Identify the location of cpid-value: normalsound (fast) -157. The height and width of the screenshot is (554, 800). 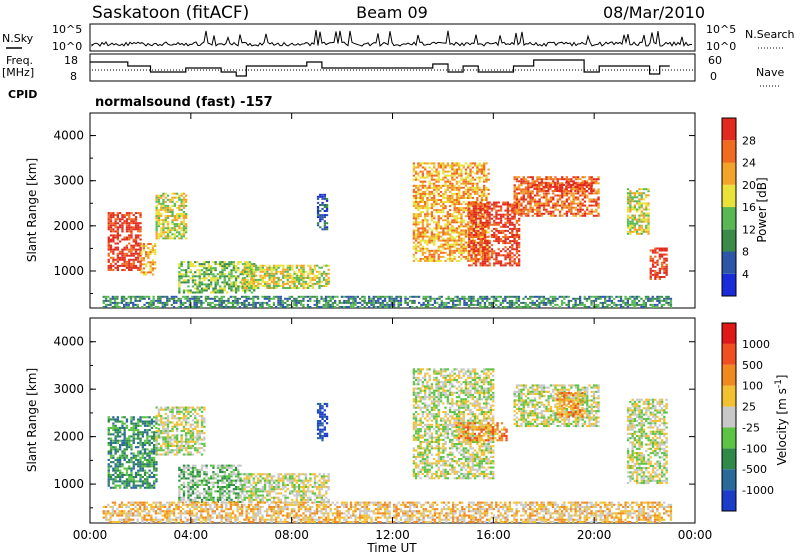
(184, 102).